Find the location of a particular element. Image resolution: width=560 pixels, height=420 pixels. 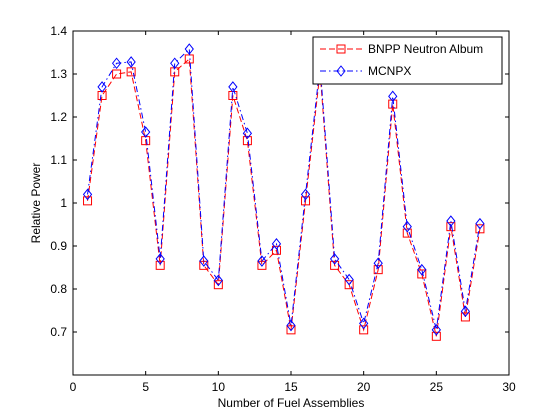

x-tick-label: 5 is located at coordinates (145, 387).